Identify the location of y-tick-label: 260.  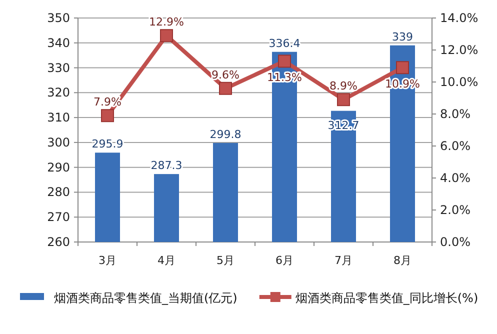
(58, 242).